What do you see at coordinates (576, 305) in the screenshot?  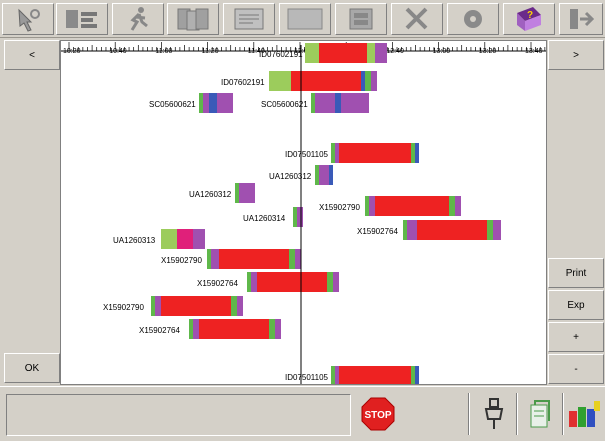 I see `exp-button: Exp` at bounding box center [576, 305].